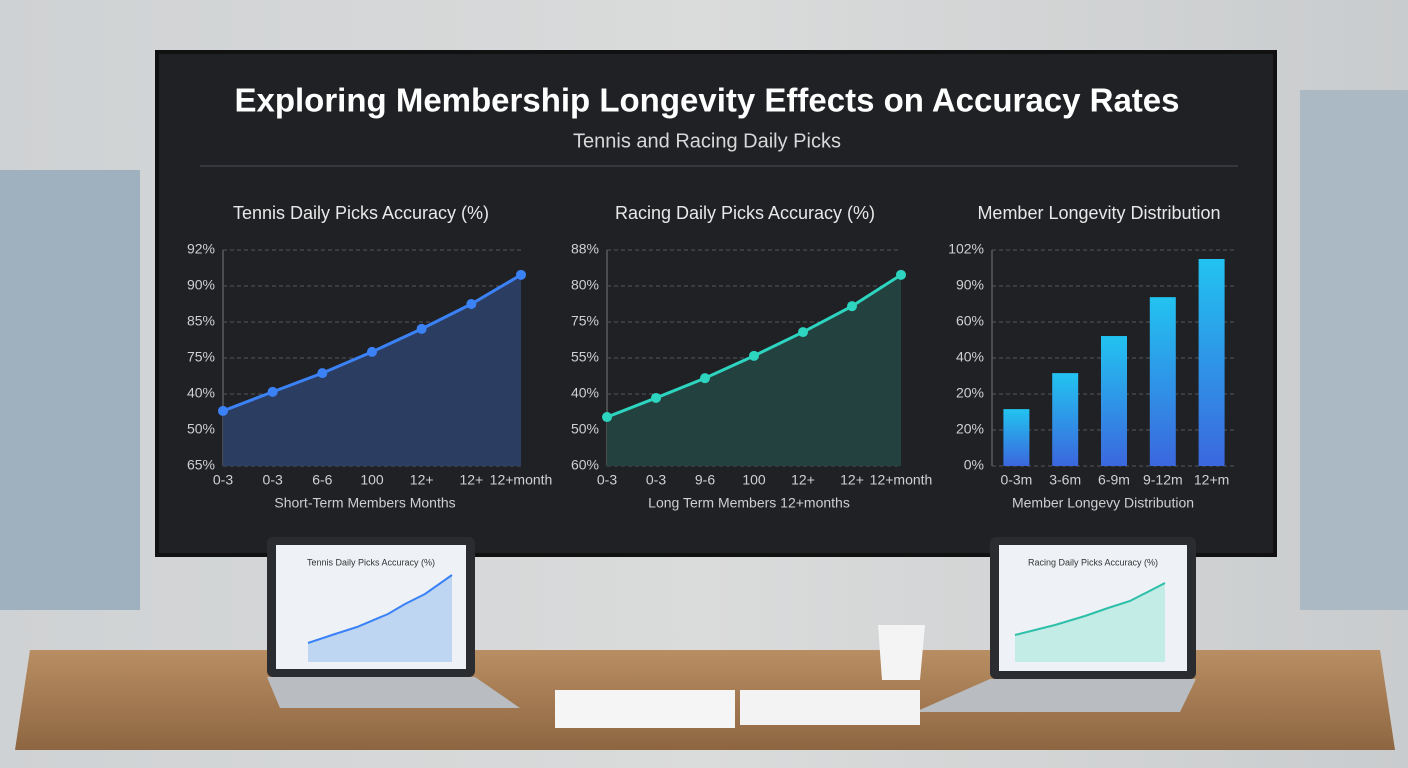 Image resolution: width=1408 pixels, height=768 pixels. I want to click on subtitle: Tennis and Racing Daily Picks, so click(707, 141).